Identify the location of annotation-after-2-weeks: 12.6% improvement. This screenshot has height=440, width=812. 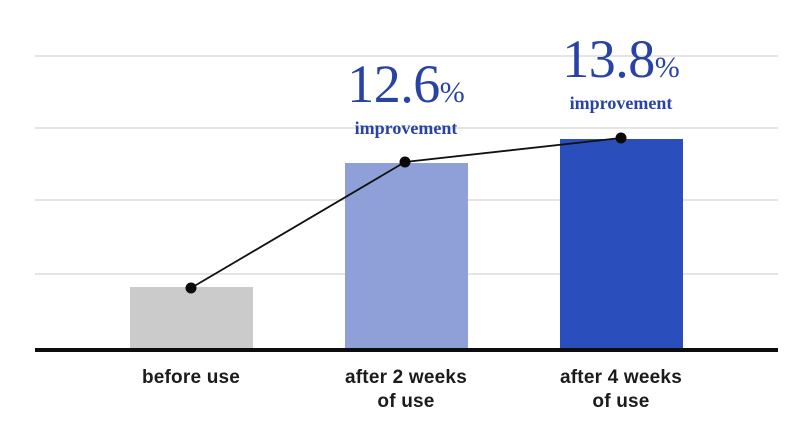
(406, 96).